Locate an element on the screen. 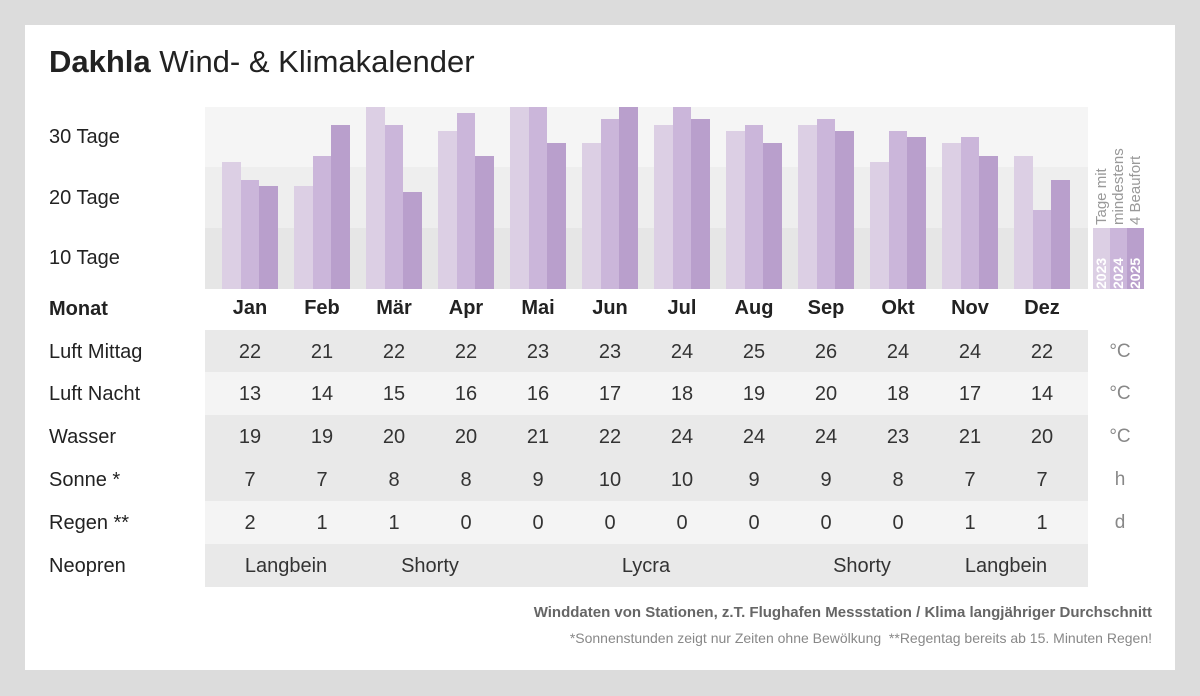 The width and height of the screenshot is (1200, 696). month-header: Jan is located at coordinates (250, 308).